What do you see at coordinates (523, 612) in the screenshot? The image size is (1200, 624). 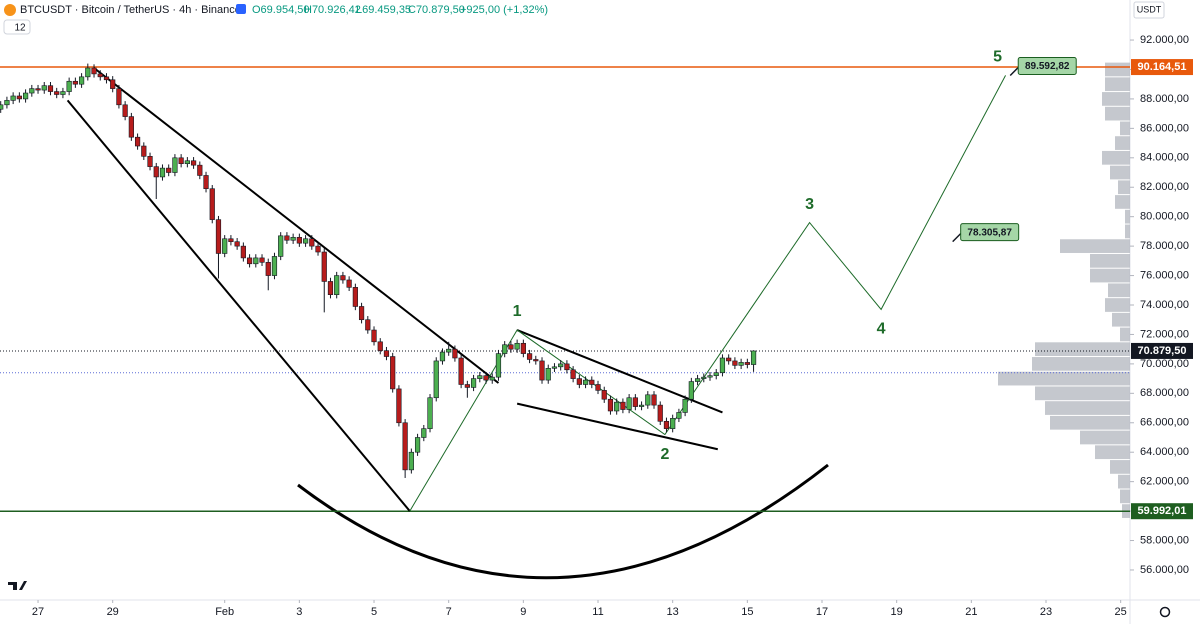 I see `x-tick-label: 9` at bounding box center [523, 612].